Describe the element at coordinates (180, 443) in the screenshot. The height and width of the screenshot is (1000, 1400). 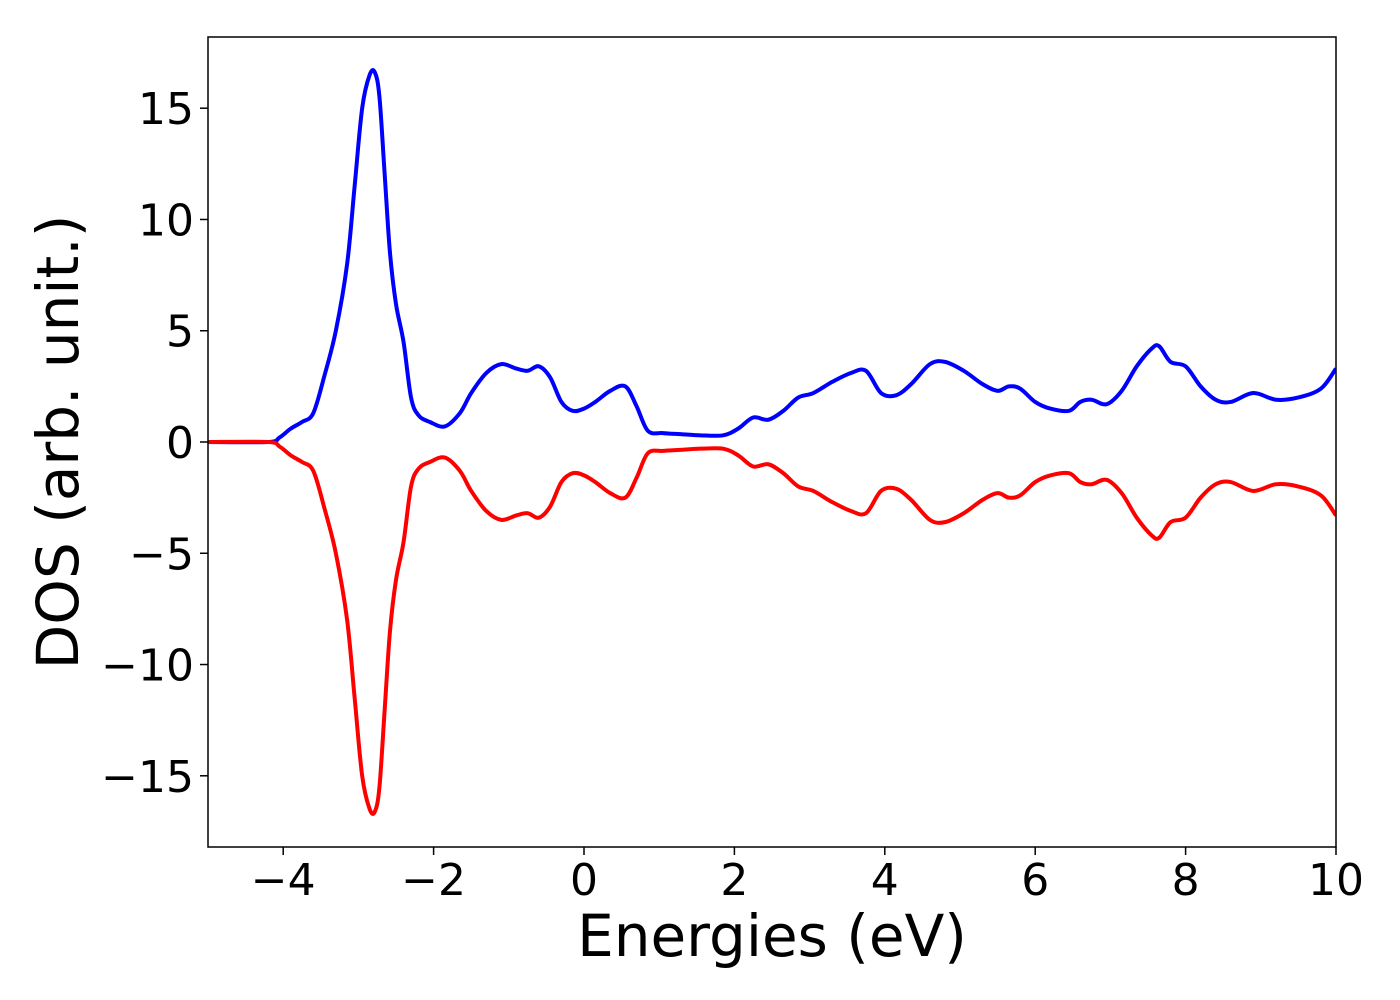
I see `y-tick-label: 0` at that location.